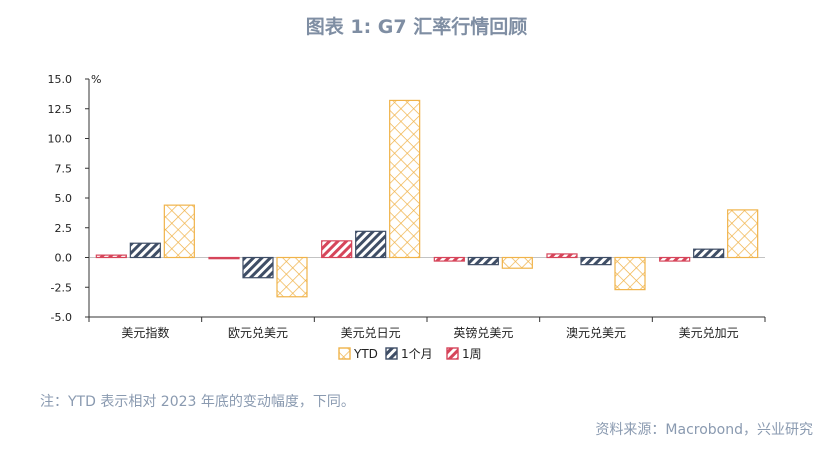 The height and width of the screenshot is (466, 833). Describe the element at coordinates (517, 262) in the screenshot. I see `bar-YTD-英镑兑美元` at that location.